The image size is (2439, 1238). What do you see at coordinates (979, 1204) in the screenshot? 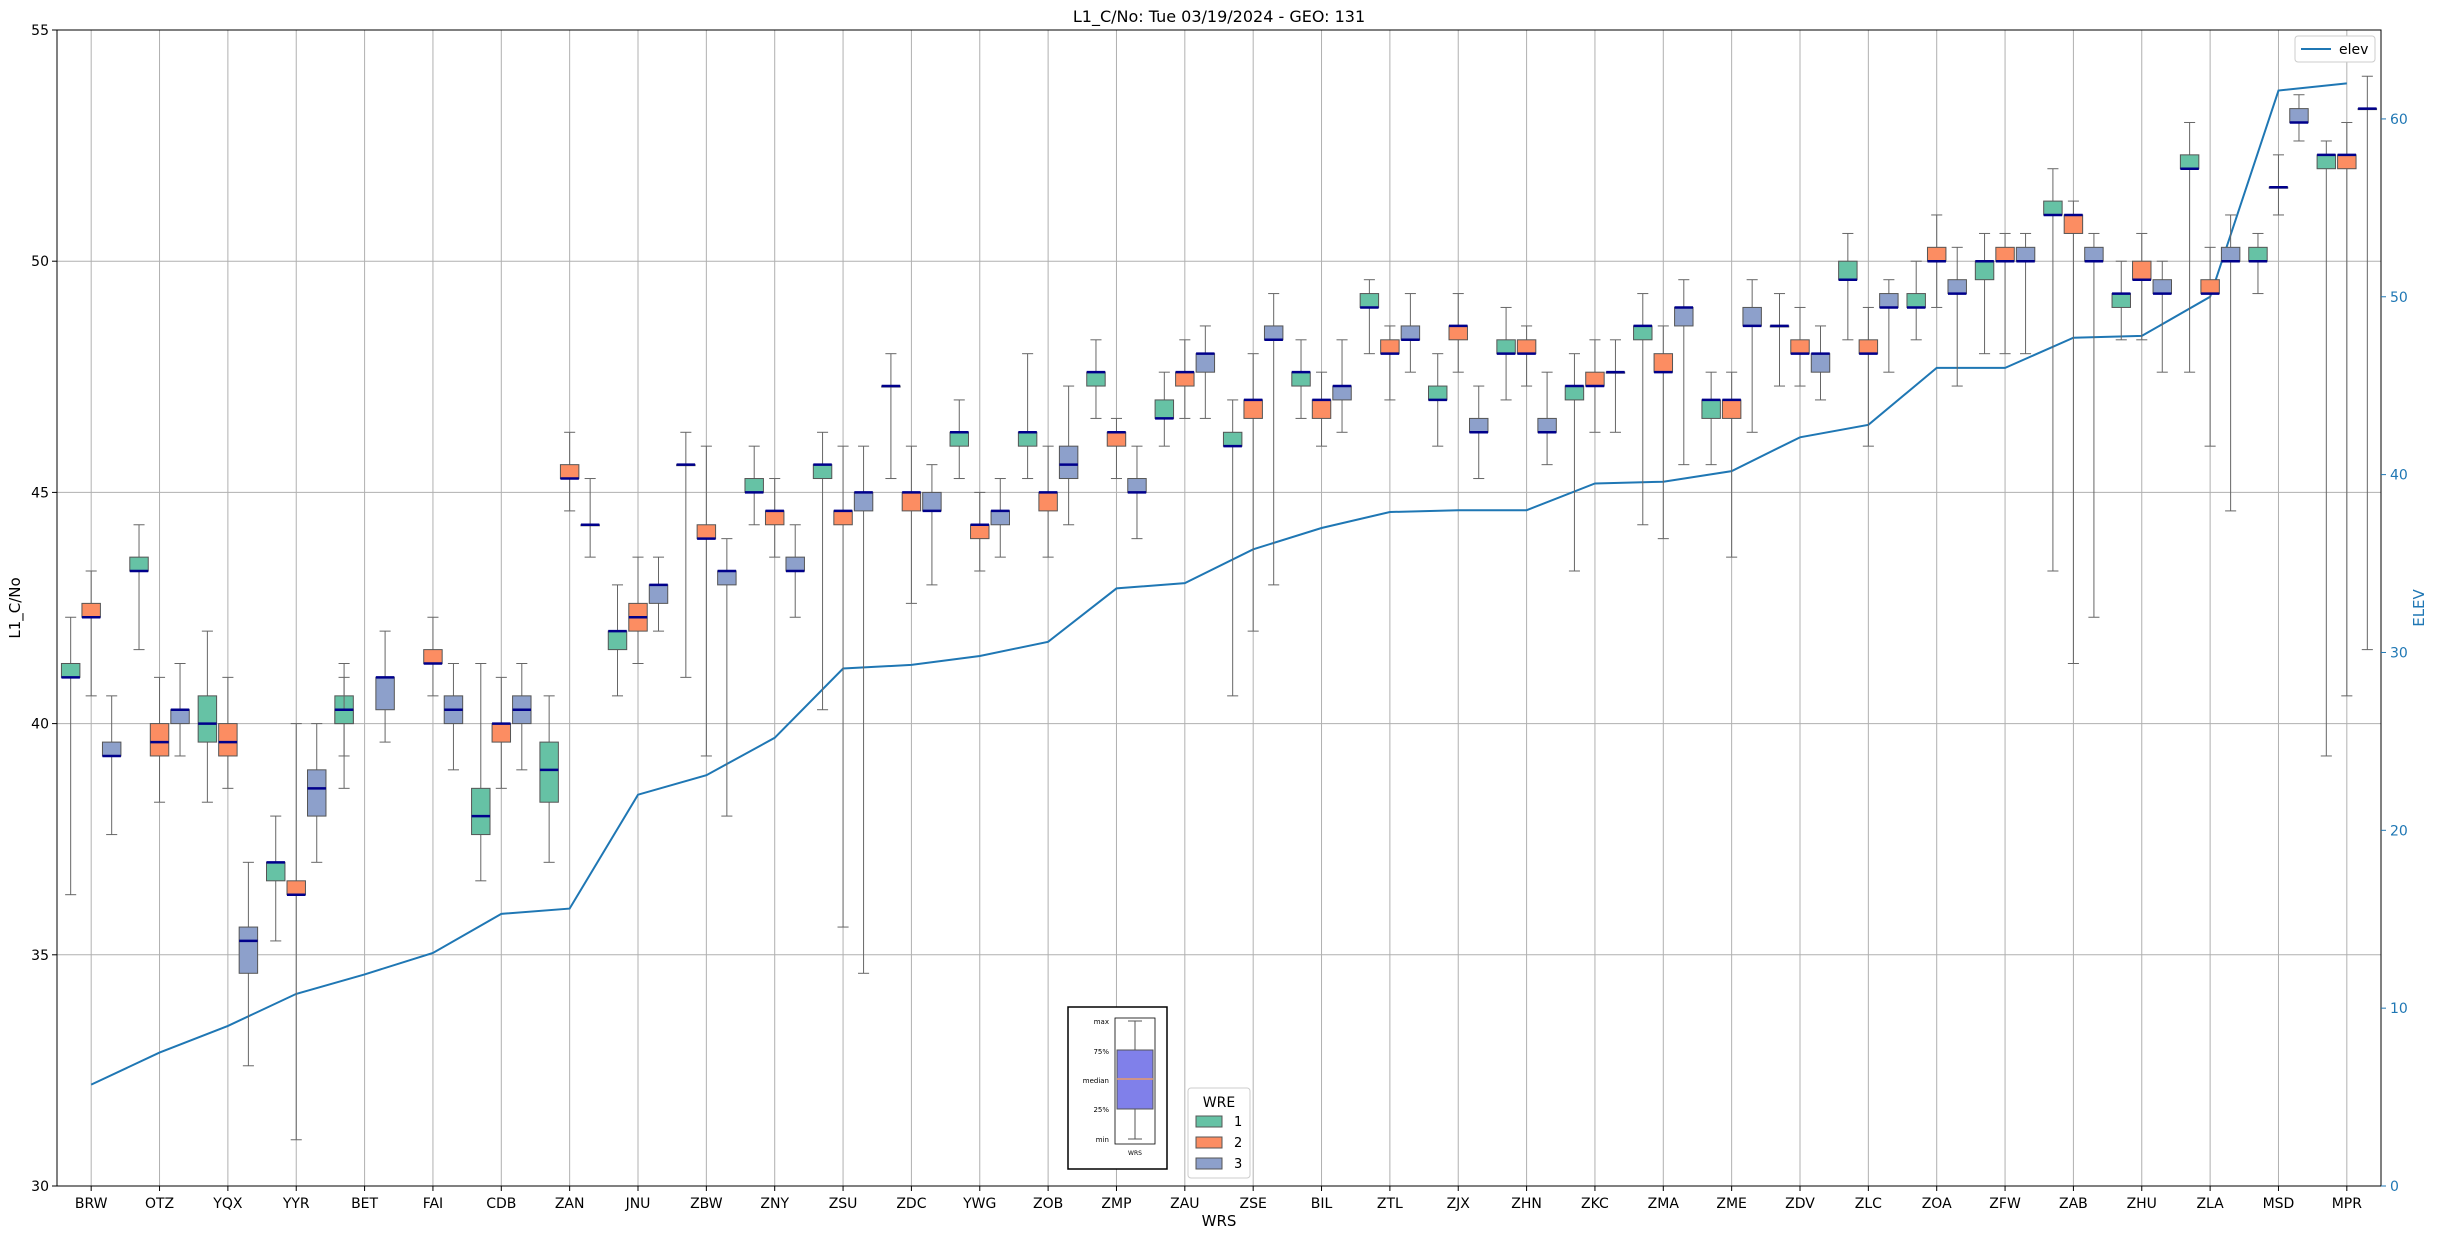
I see `x-tick-label: YWG` at bounding box center [979, 1204].